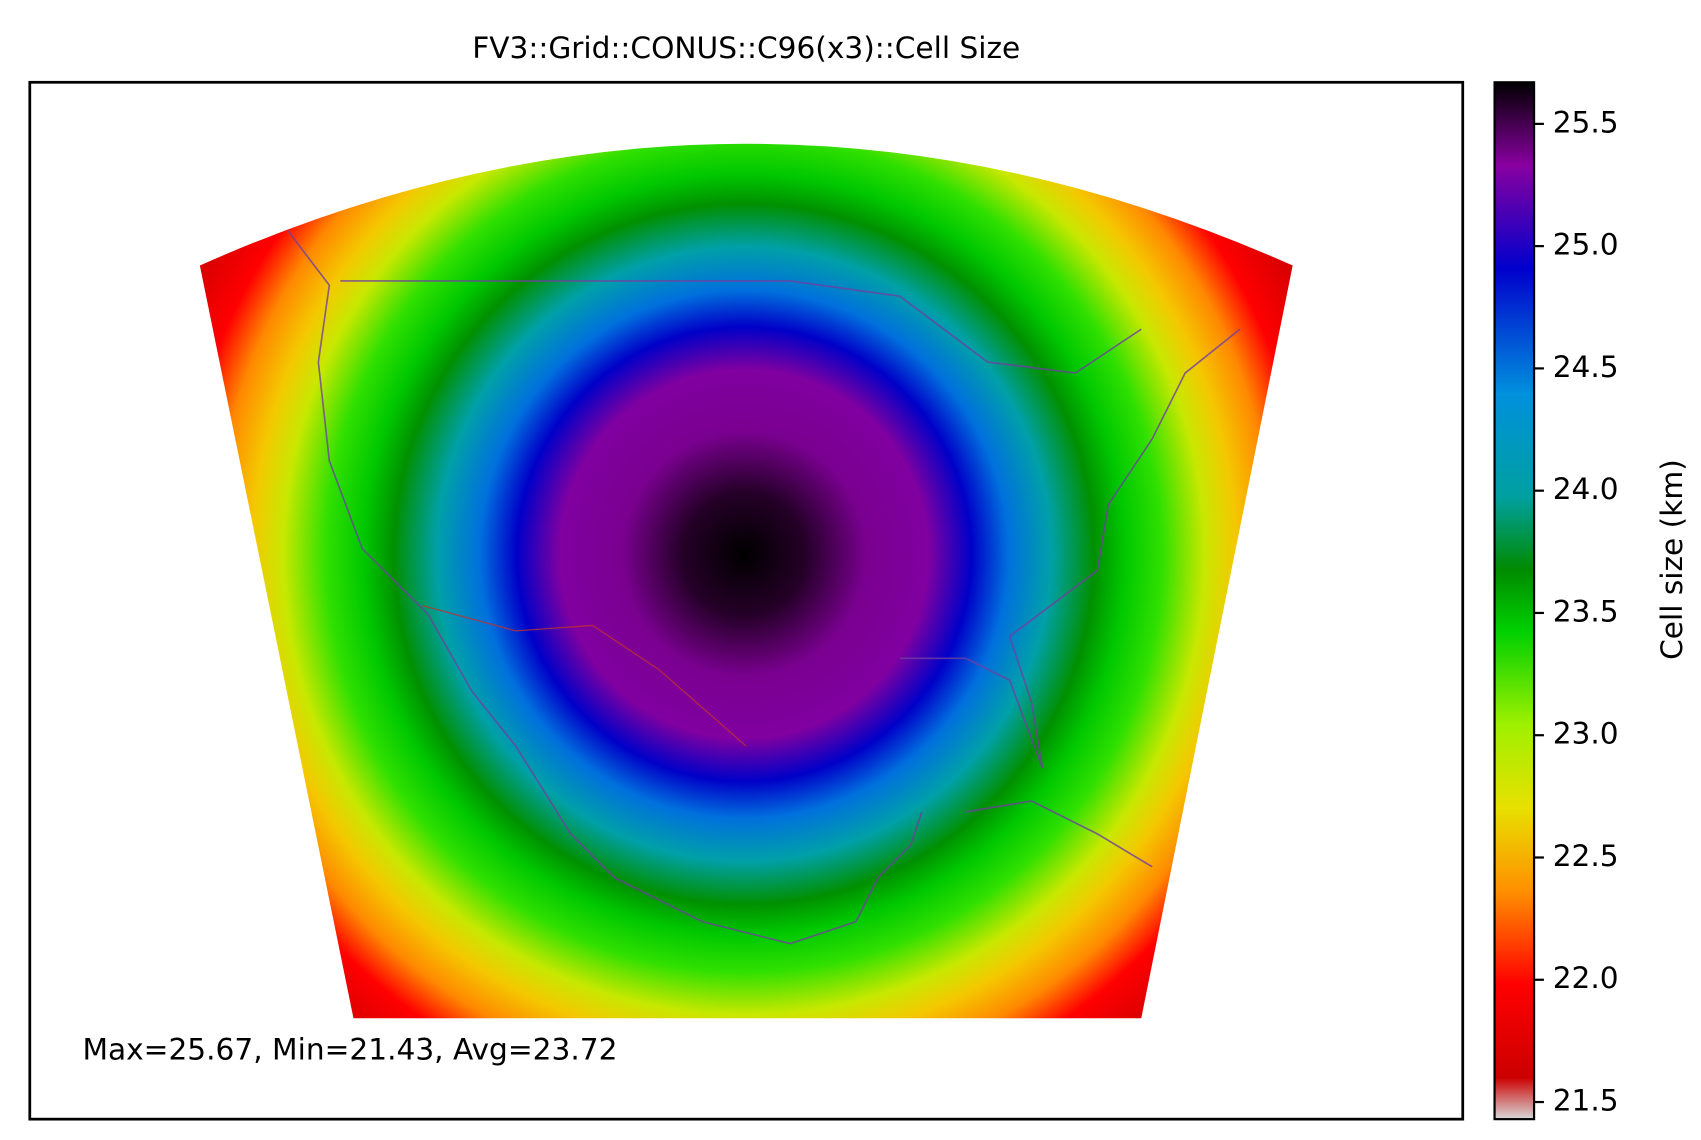 This screenshot has width=1701, height=1140. Describe the element at coordinates (746, 48) in the screenshot. I see `title: FV3::Grid::CONUS::C96(x3)::Cell Size` at that location.